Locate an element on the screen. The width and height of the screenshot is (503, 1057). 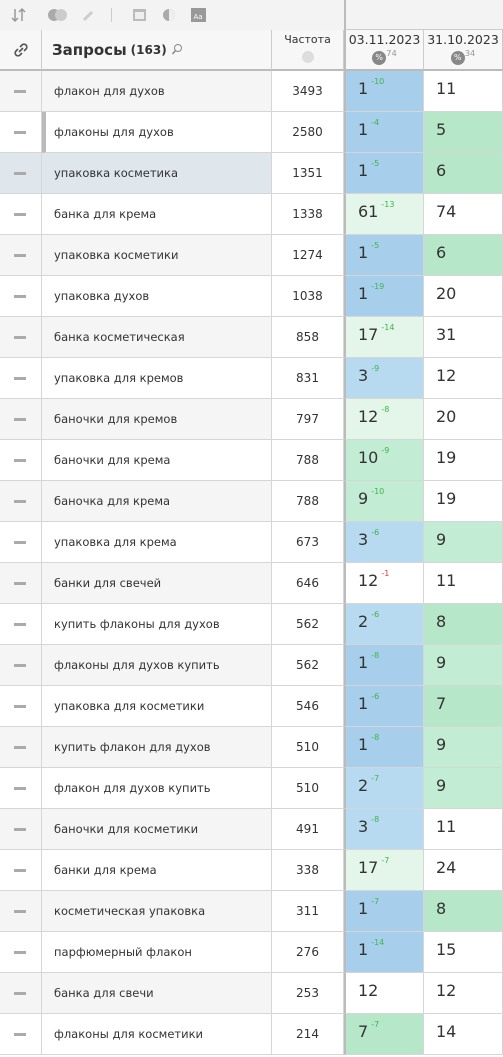
query: косметическая упаковка is located at coordinates (130, 911).